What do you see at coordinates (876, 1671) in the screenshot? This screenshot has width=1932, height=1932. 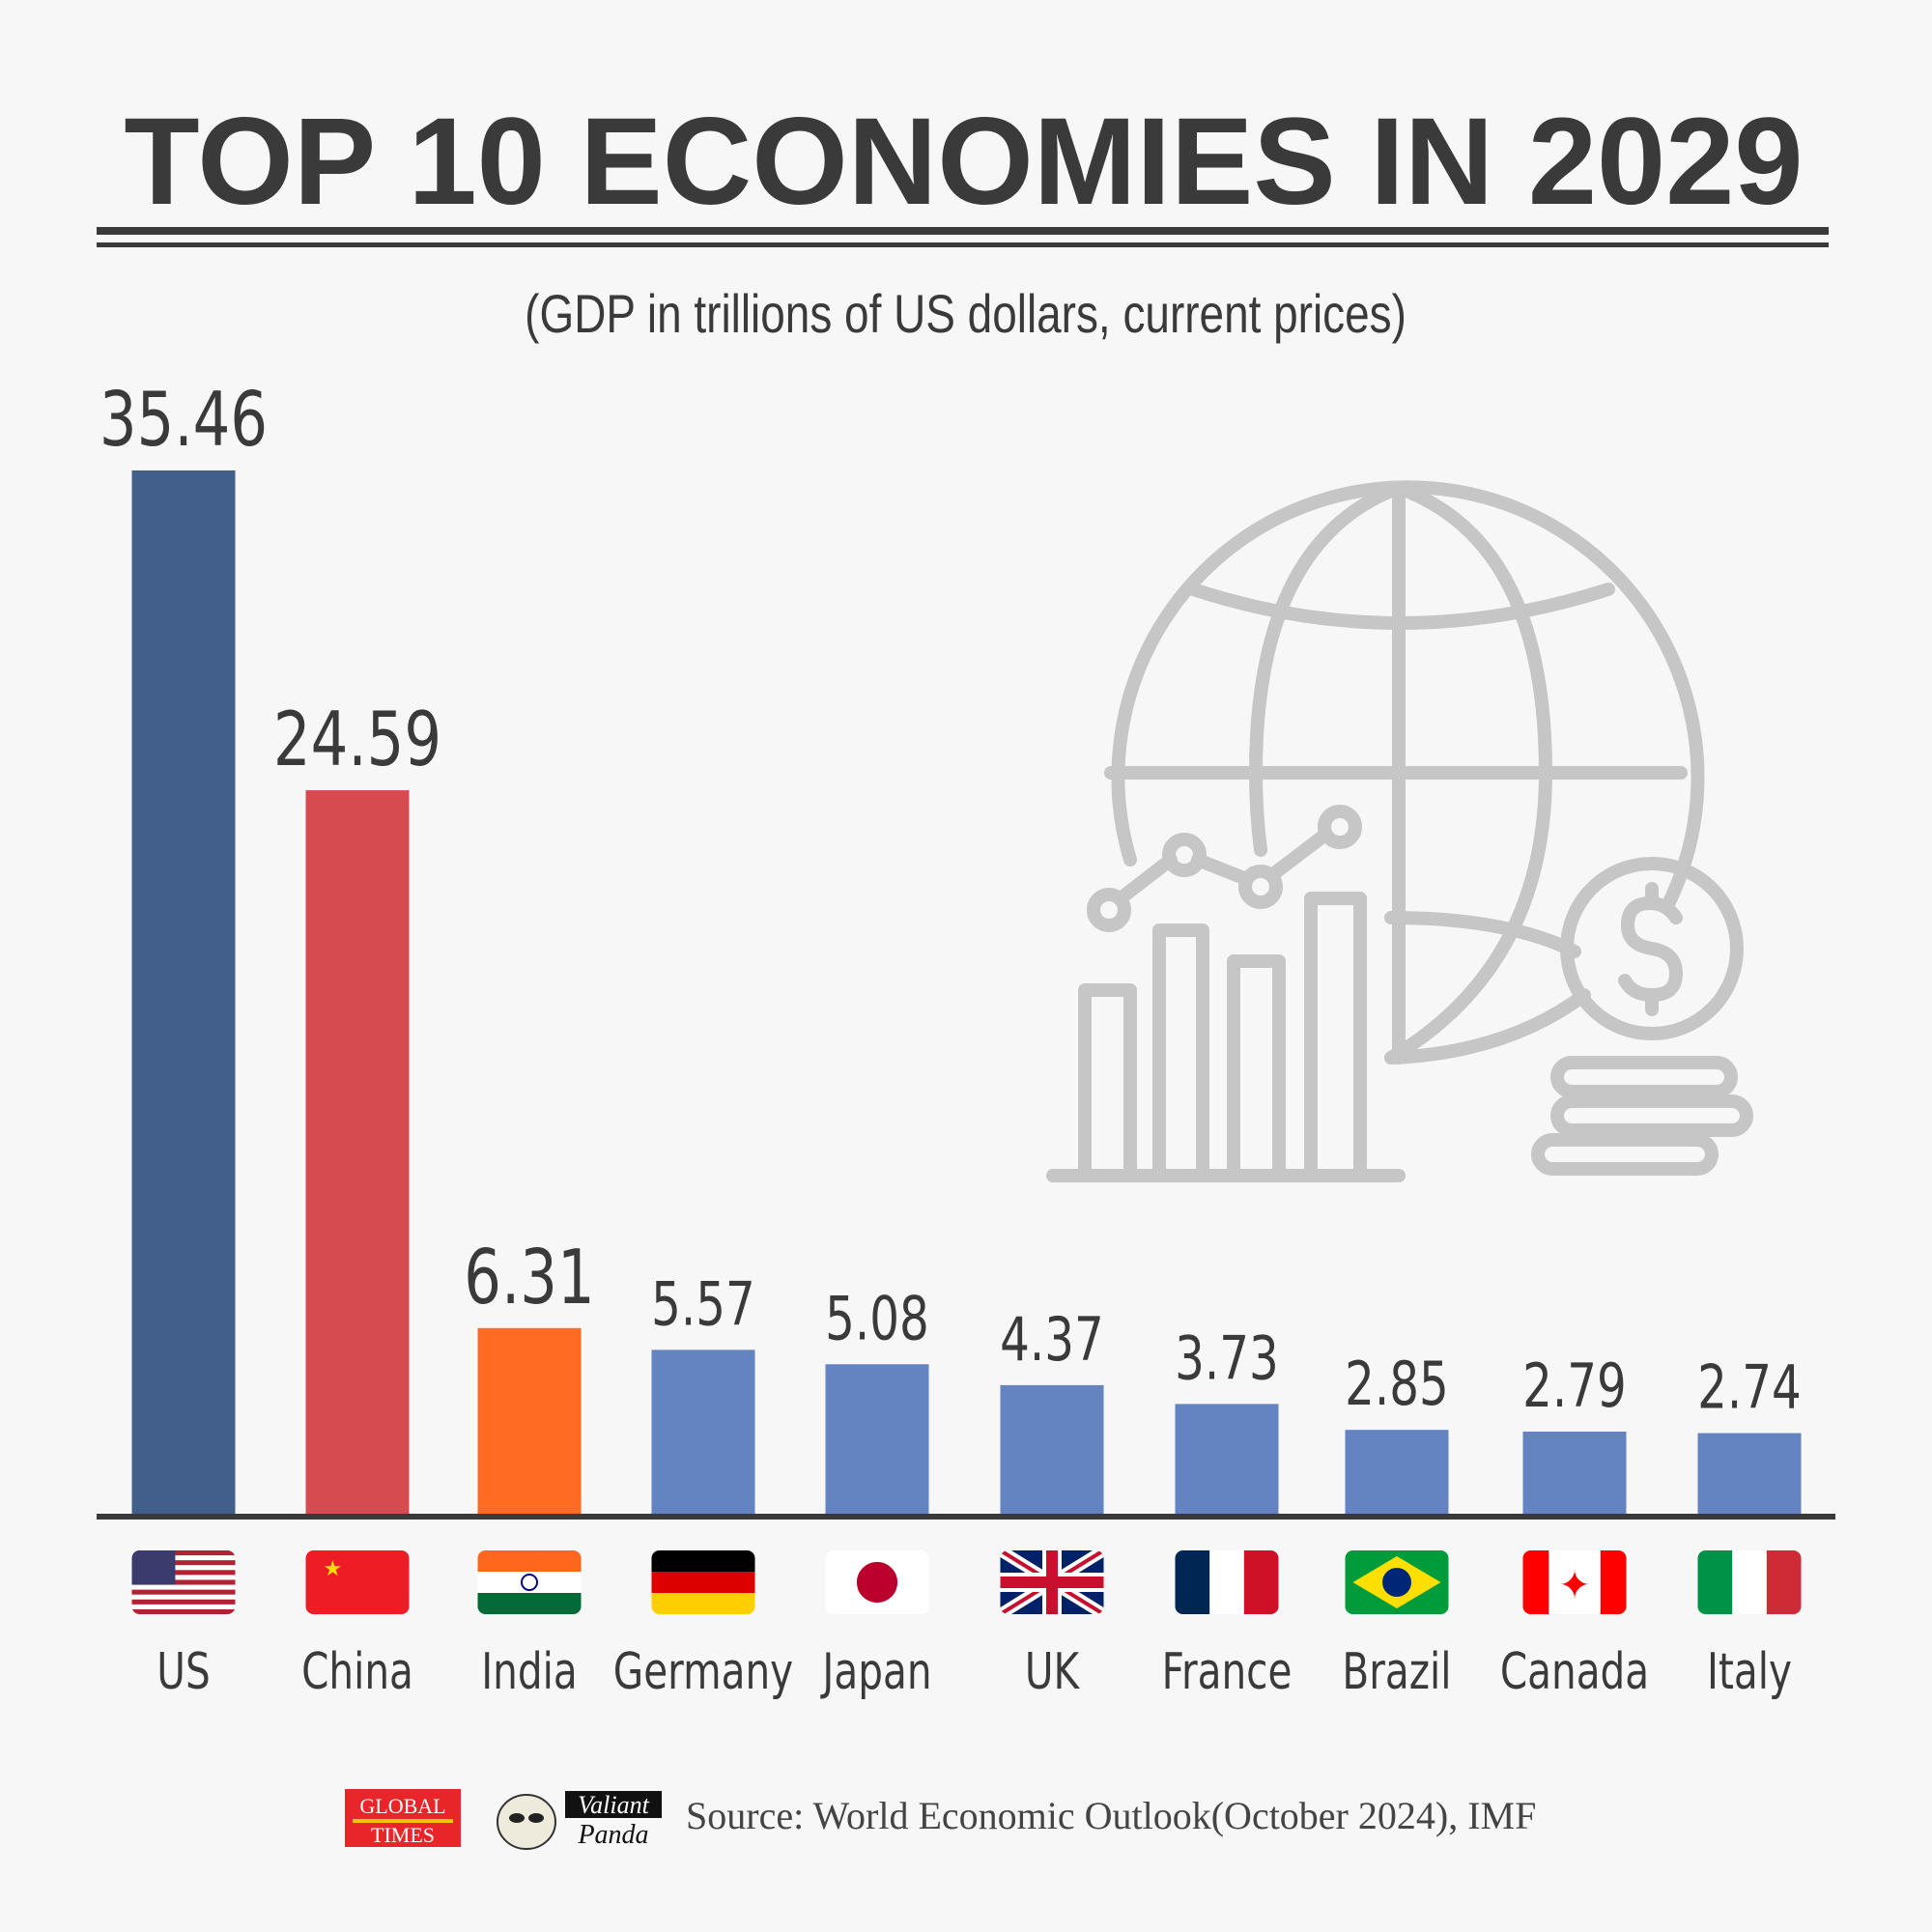 I see `category-label-japan: Japan` at bounding box center [876, 1671].